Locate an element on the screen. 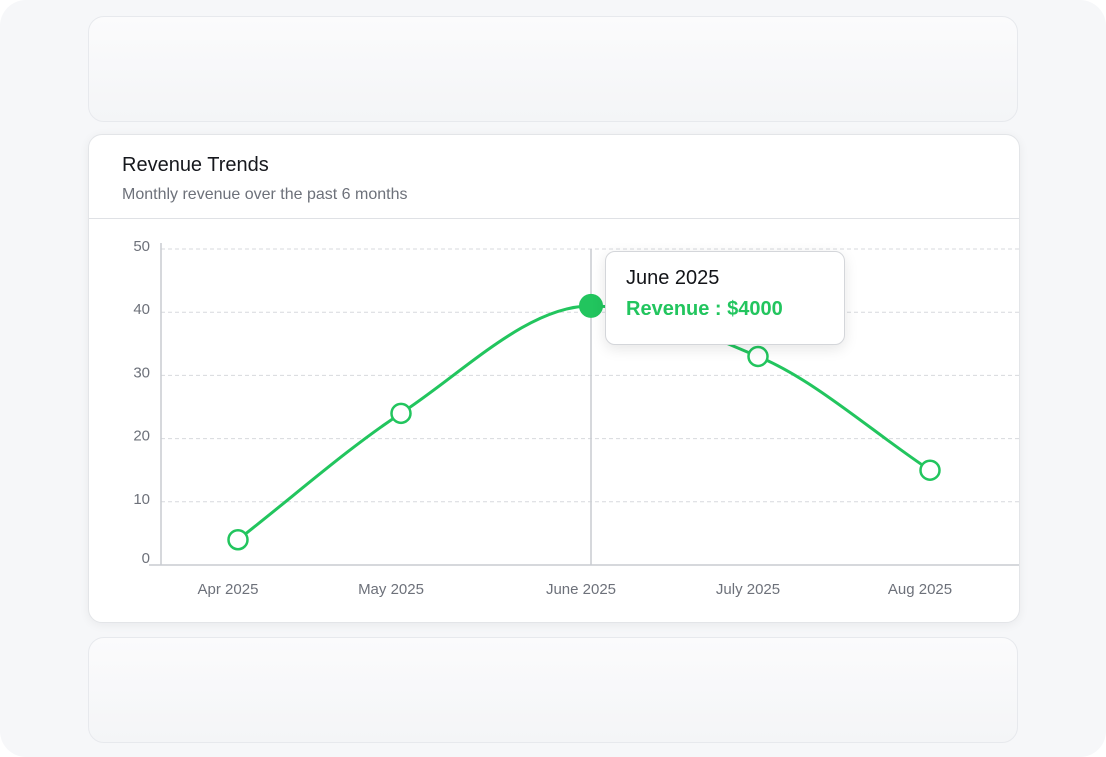 The width and height of the screenshot is (1106, 757). x-tick-label: Apr 2025 is located at coordinates (228, 589).